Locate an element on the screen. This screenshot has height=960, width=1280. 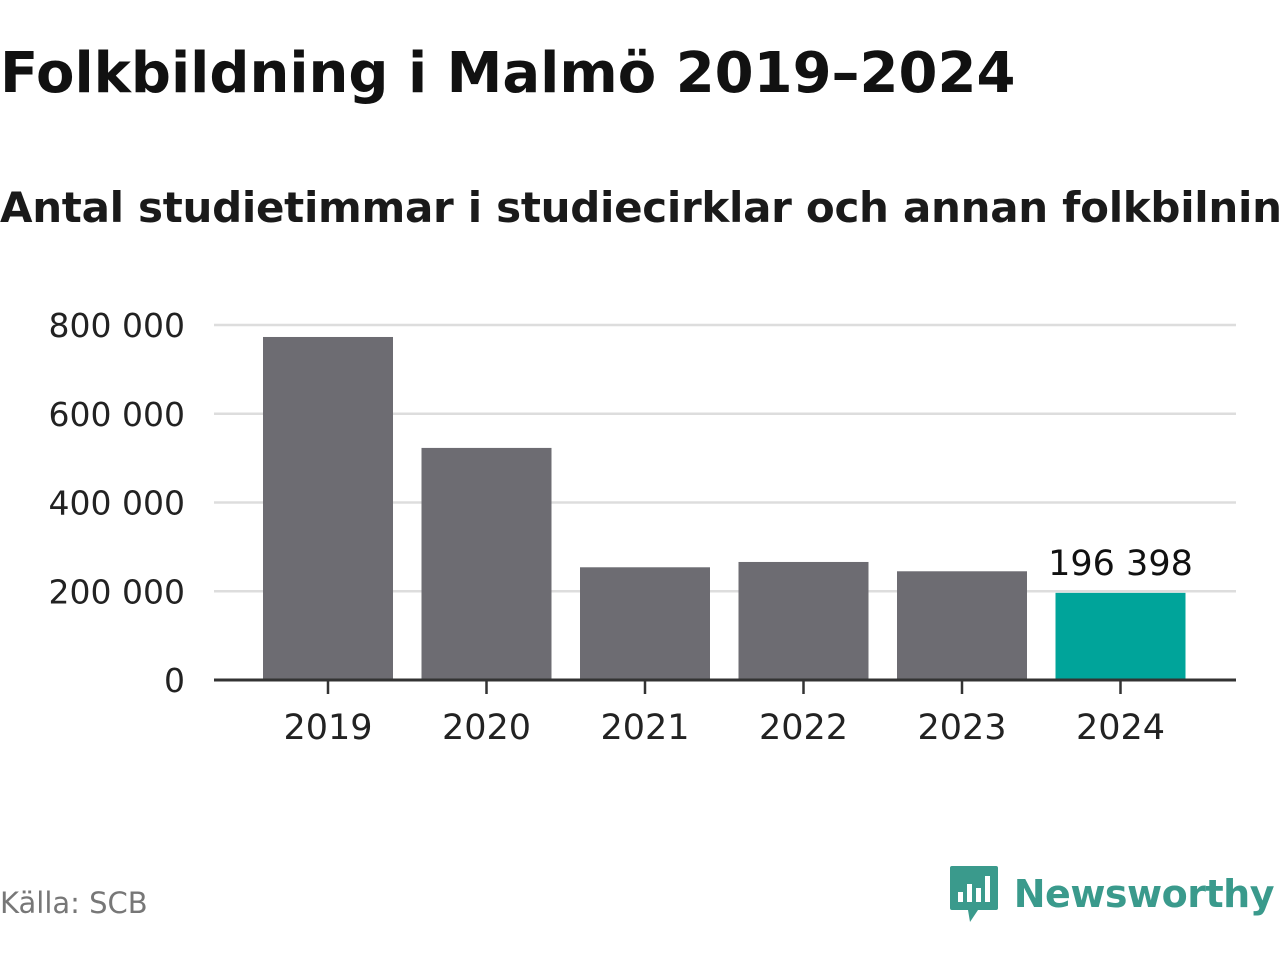
y-axis-labels: 0 200 000 400 000 600 000 800 000 is located at coordinates (117, 503).